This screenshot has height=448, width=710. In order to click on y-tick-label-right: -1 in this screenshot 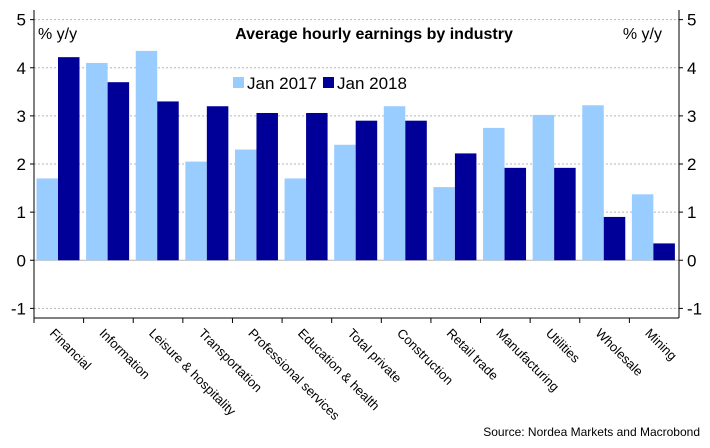, I will do `click(694, 308)`.